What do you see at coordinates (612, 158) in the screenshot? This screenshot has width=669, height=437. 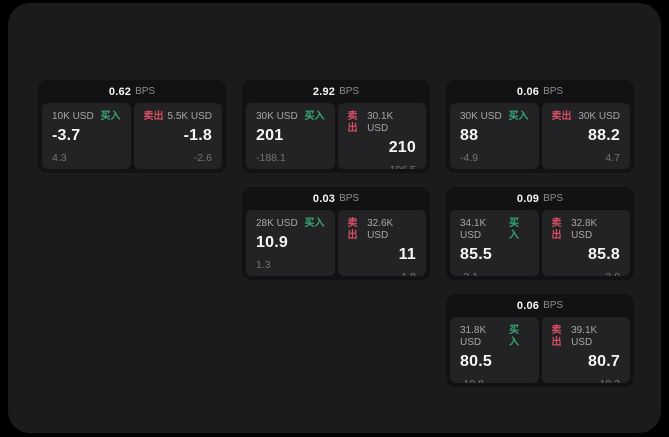 I see `sell-sub-value: 4.7` at bounding box center [612, 158].